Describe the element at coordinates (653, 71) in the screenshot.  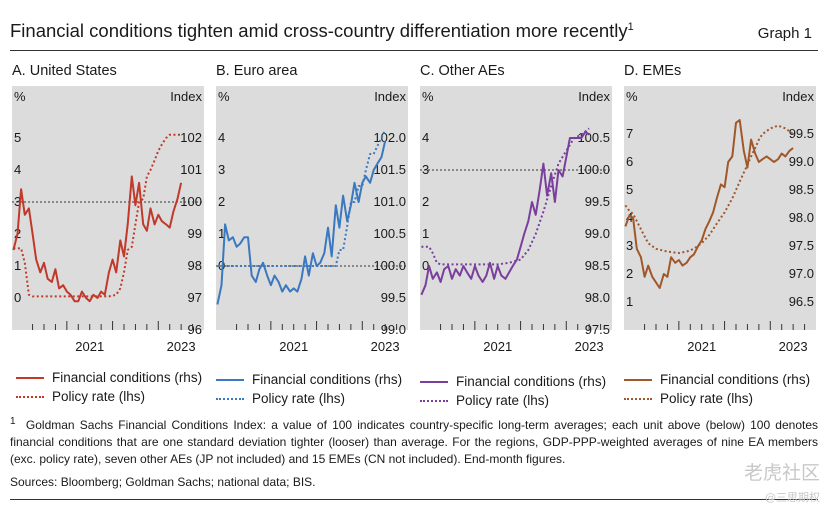
I see `panel-title-eme: D. EMEs` at that location.